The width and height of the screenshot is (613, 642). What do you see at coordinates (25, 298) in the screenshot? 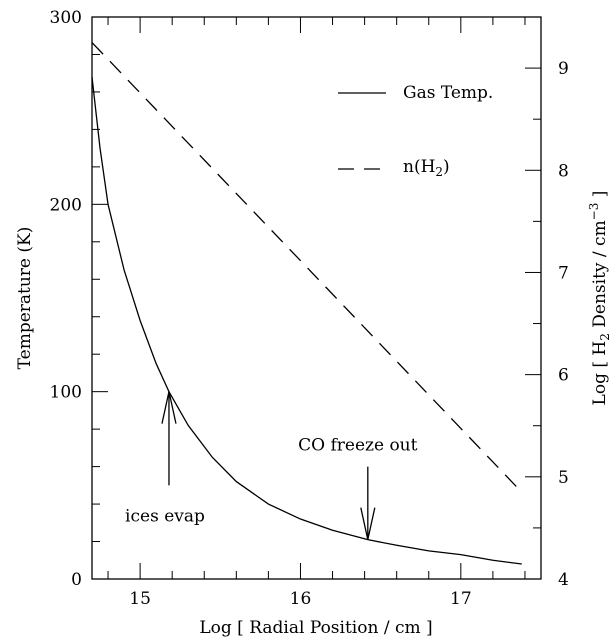
I see `y-axis-left-label: Temperature (K)` at bounding box center [25, 298].